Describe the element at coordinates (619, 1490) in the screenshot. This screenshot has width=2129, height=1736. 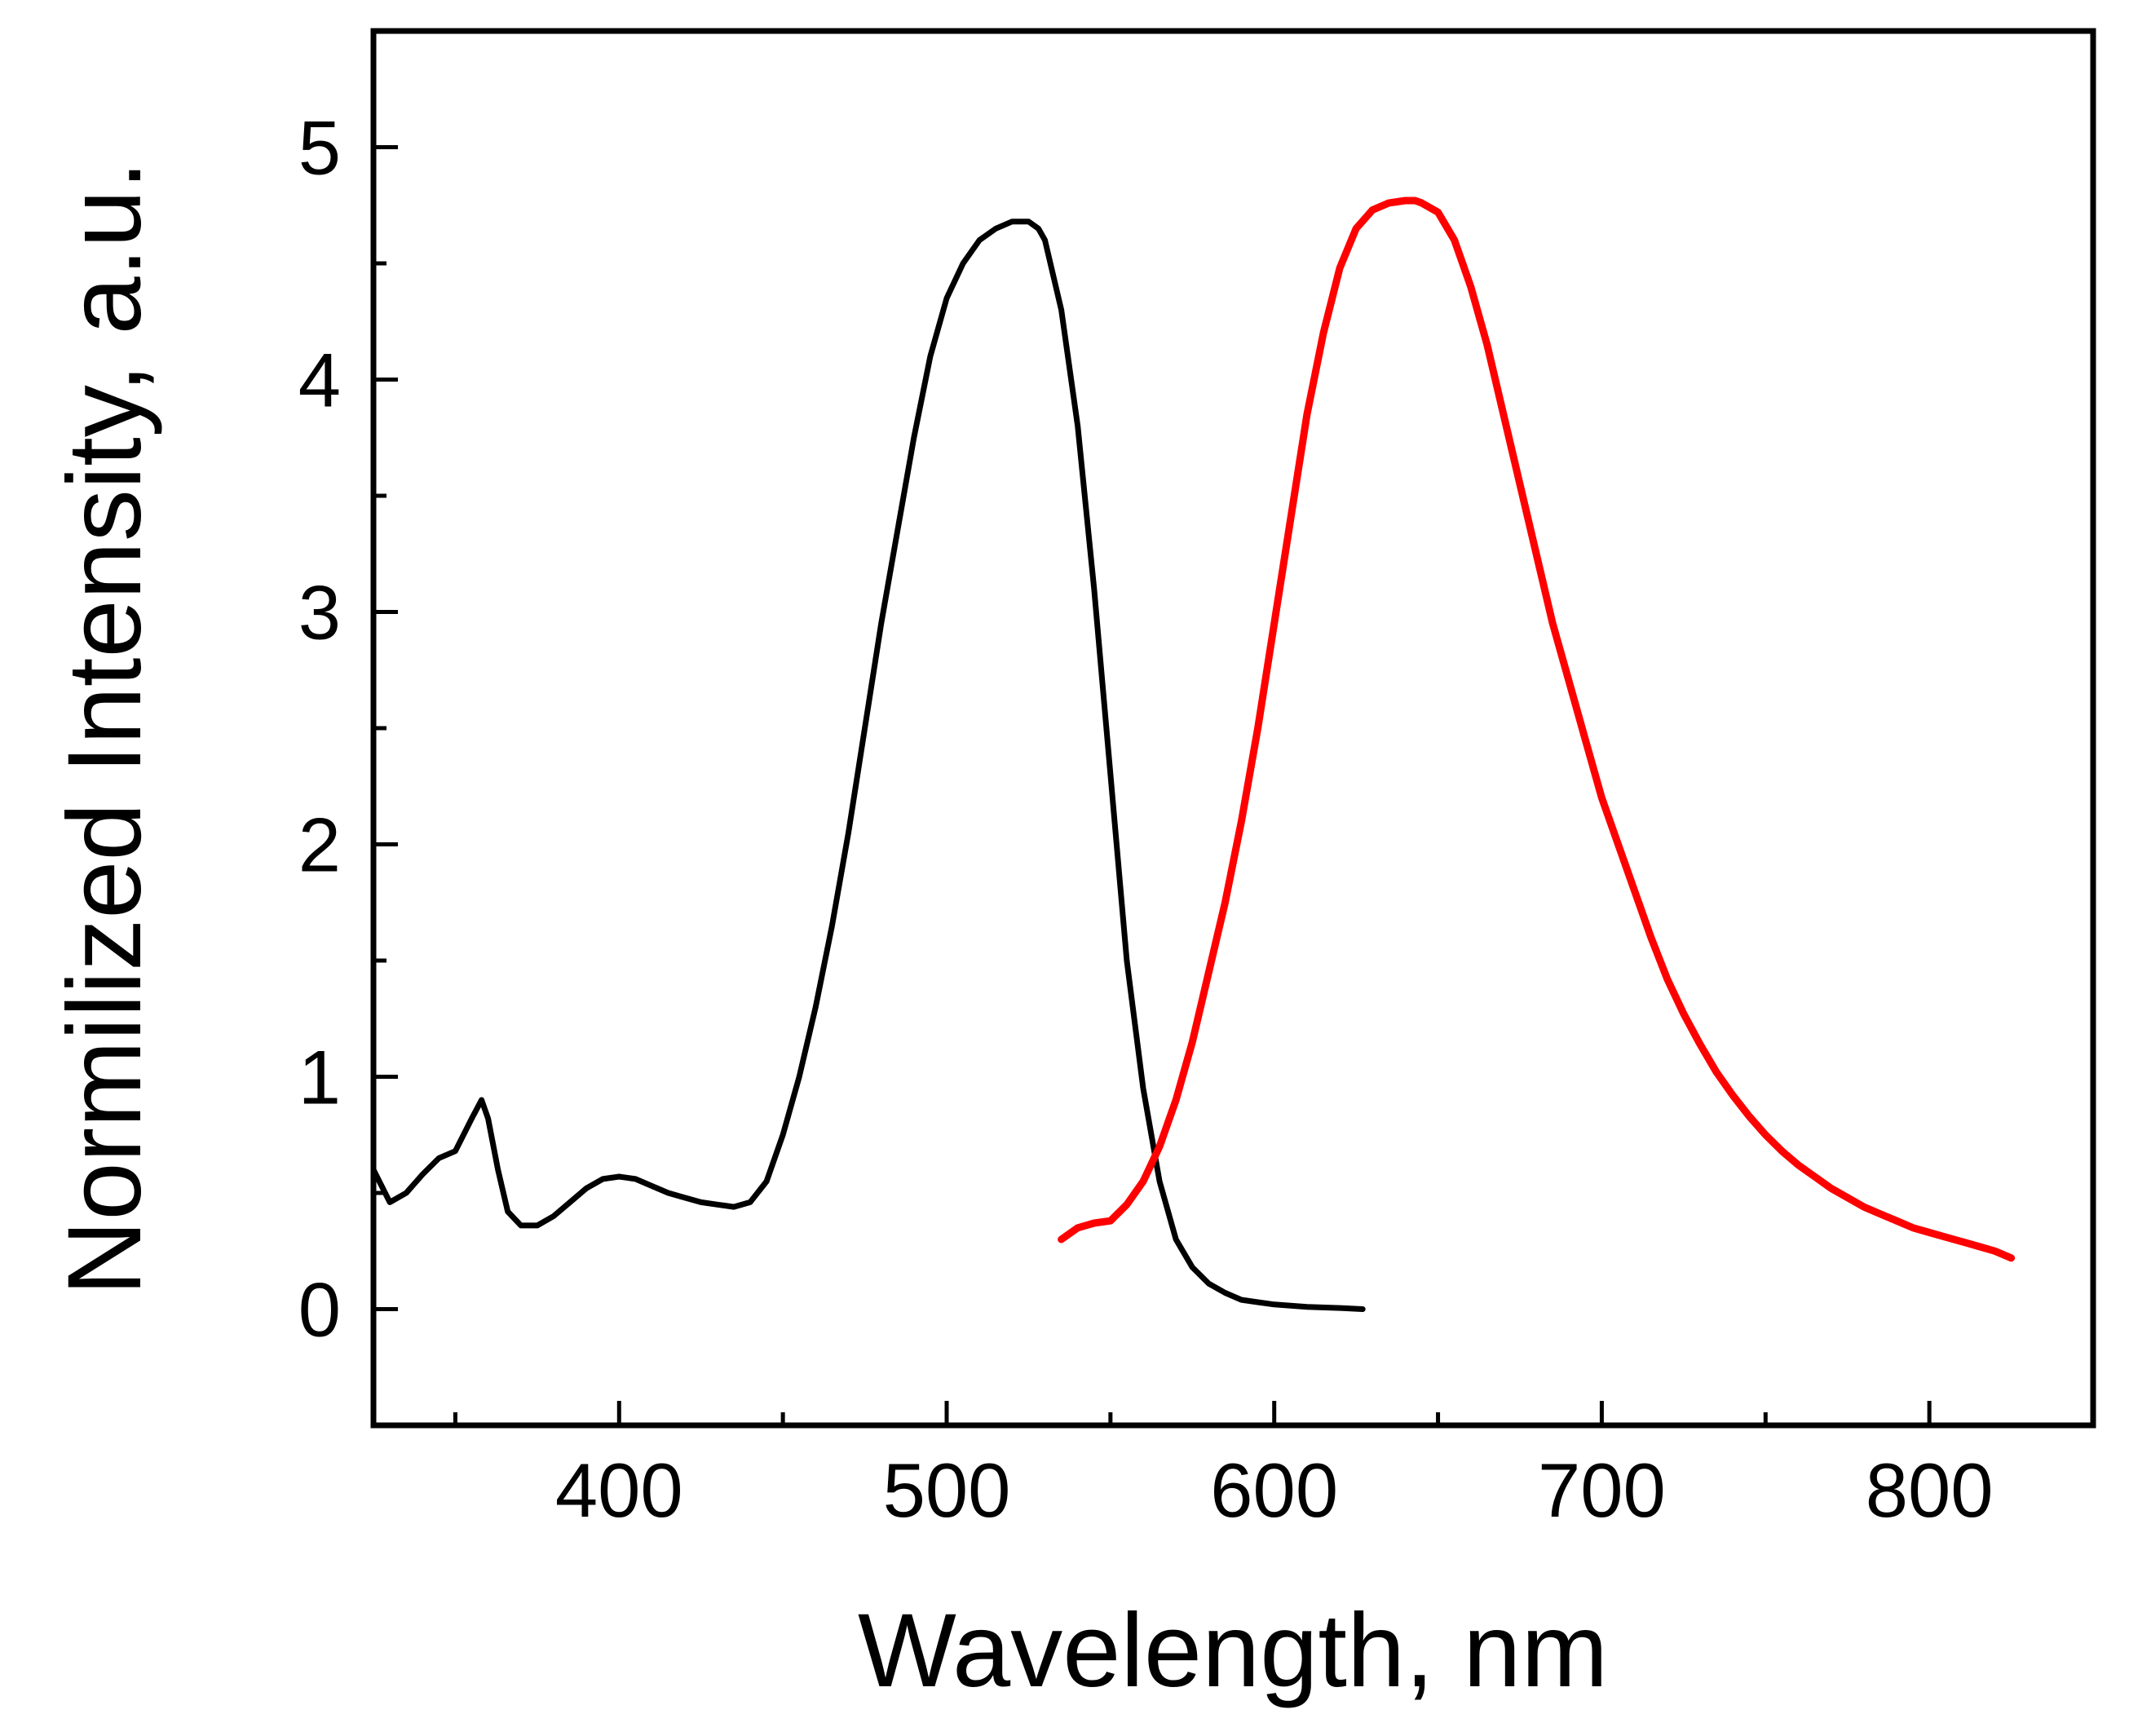
I see `x-tick-label: 400` at that location.